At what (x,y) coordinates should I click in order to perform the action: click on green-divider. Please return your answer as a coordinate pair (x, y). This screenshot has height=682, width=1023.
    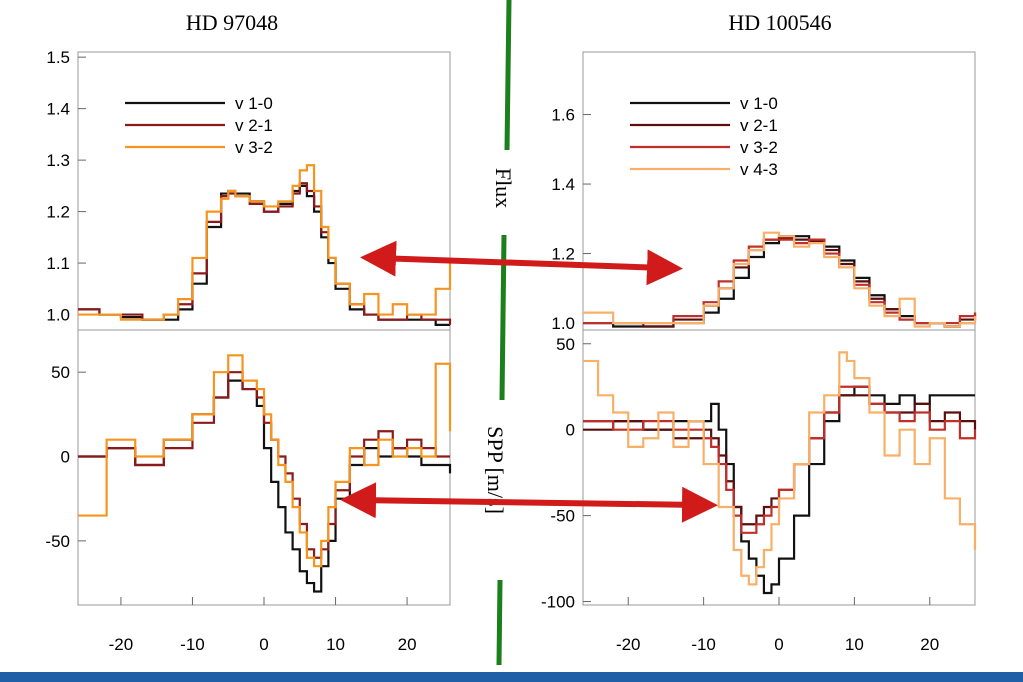
    Looking at the image, I should click on (504, 333).